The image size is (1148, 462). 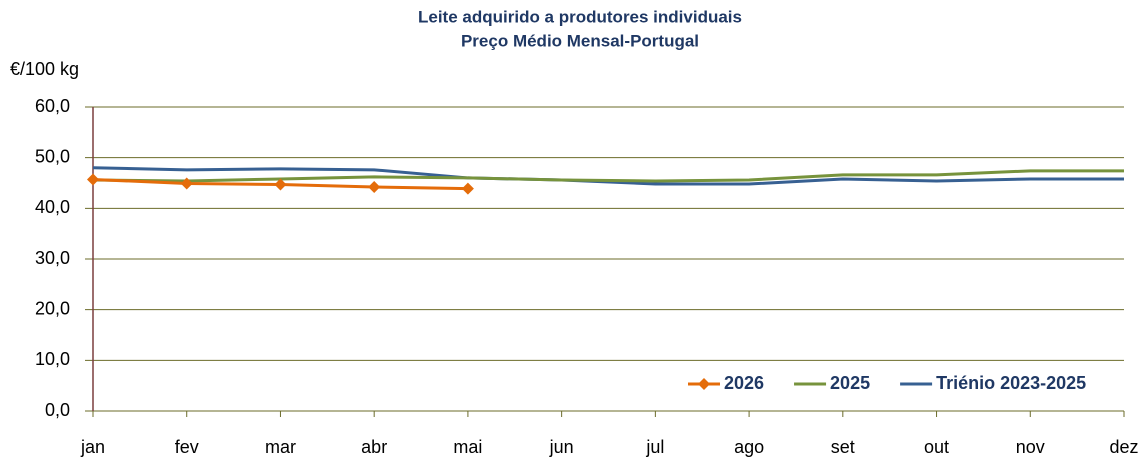 What do you see at coordinates (52, 359) in the screenshot?
I see `y-tick-label: 10,0` at bounding box center [52, 359].